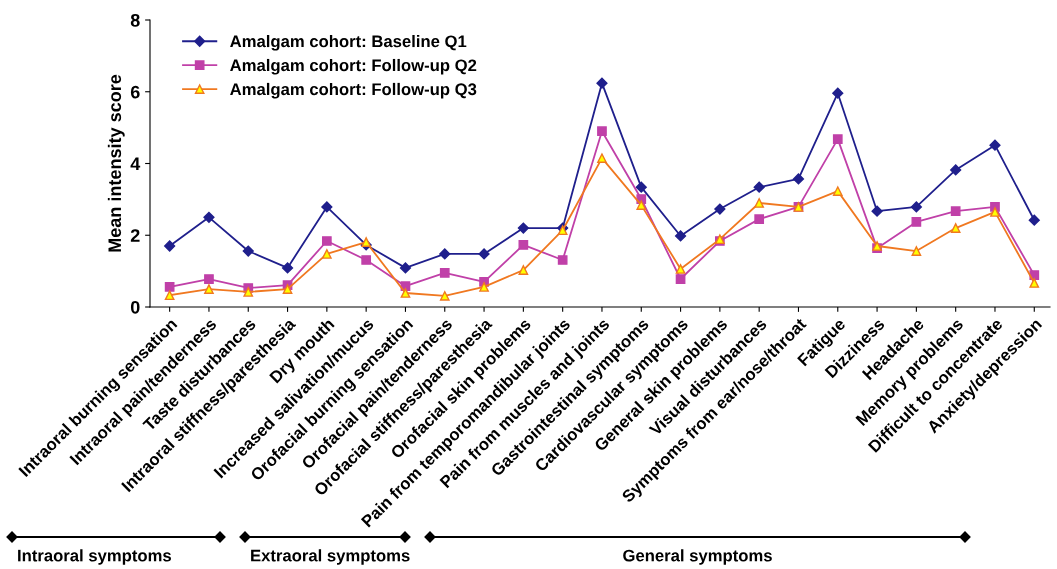 This screenshot has height=569, width=1057. Describe the element at coordinates (135, 235) in the screenshot. I see `y-tick-label: 2` at that location.